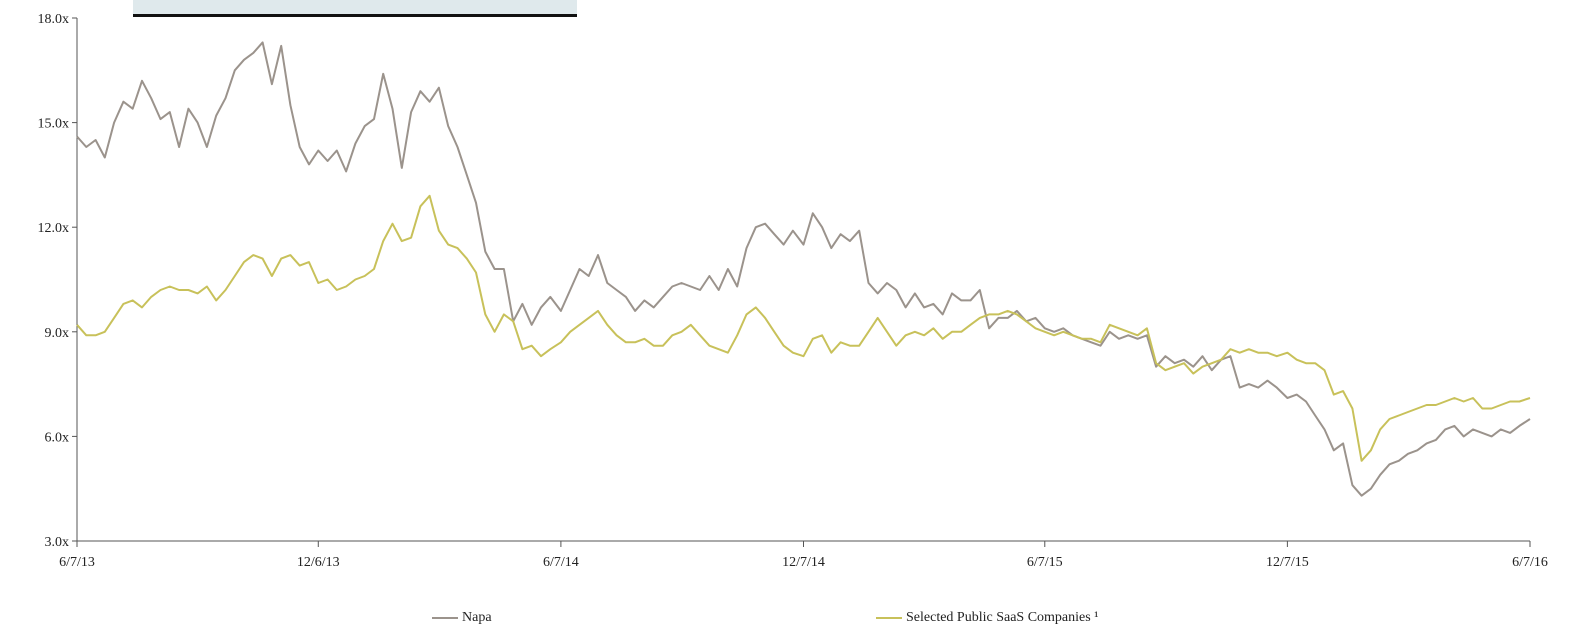 The width and height of the screenshot is (1591, 638). I want to click on y-tick-label: 15.0x, so click(54, 124).